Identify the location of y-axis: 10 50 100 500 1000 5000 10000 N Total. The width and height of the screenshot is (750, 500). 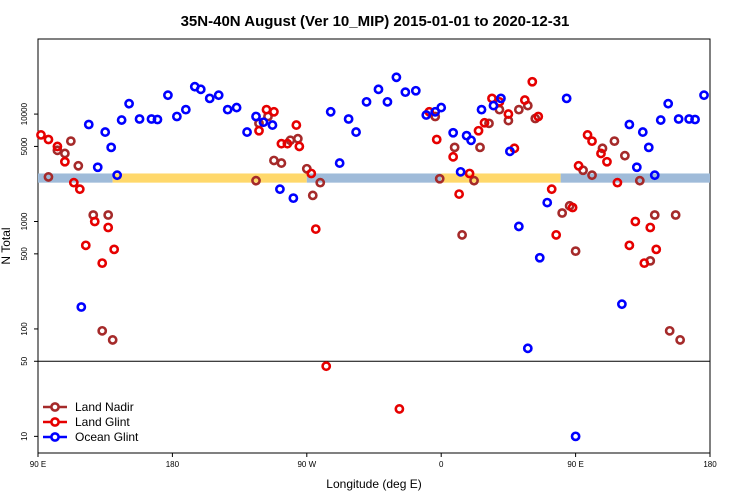
(19, 271).